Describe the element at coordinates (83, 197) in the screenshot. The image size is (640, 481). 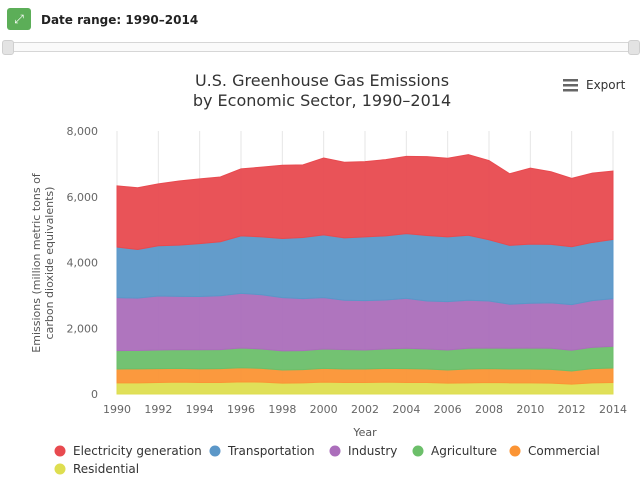
I see `y-tick-label: 6,000` at that location.